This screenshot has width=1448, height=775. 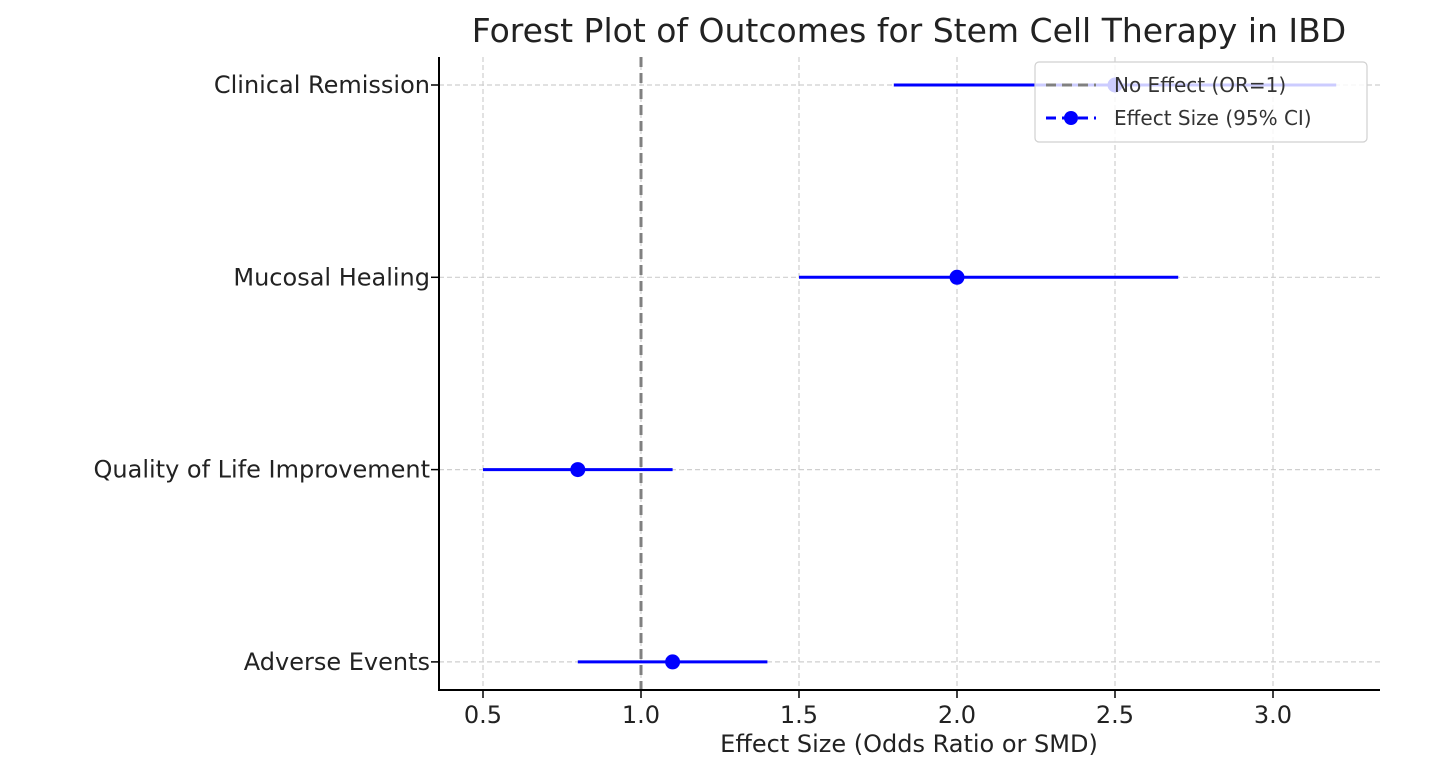 What do you see at coordinates (262, 470) in the screenshot?
I see `y-tick-label: Quality of Life Improvement` at bounding box center [262, 470].